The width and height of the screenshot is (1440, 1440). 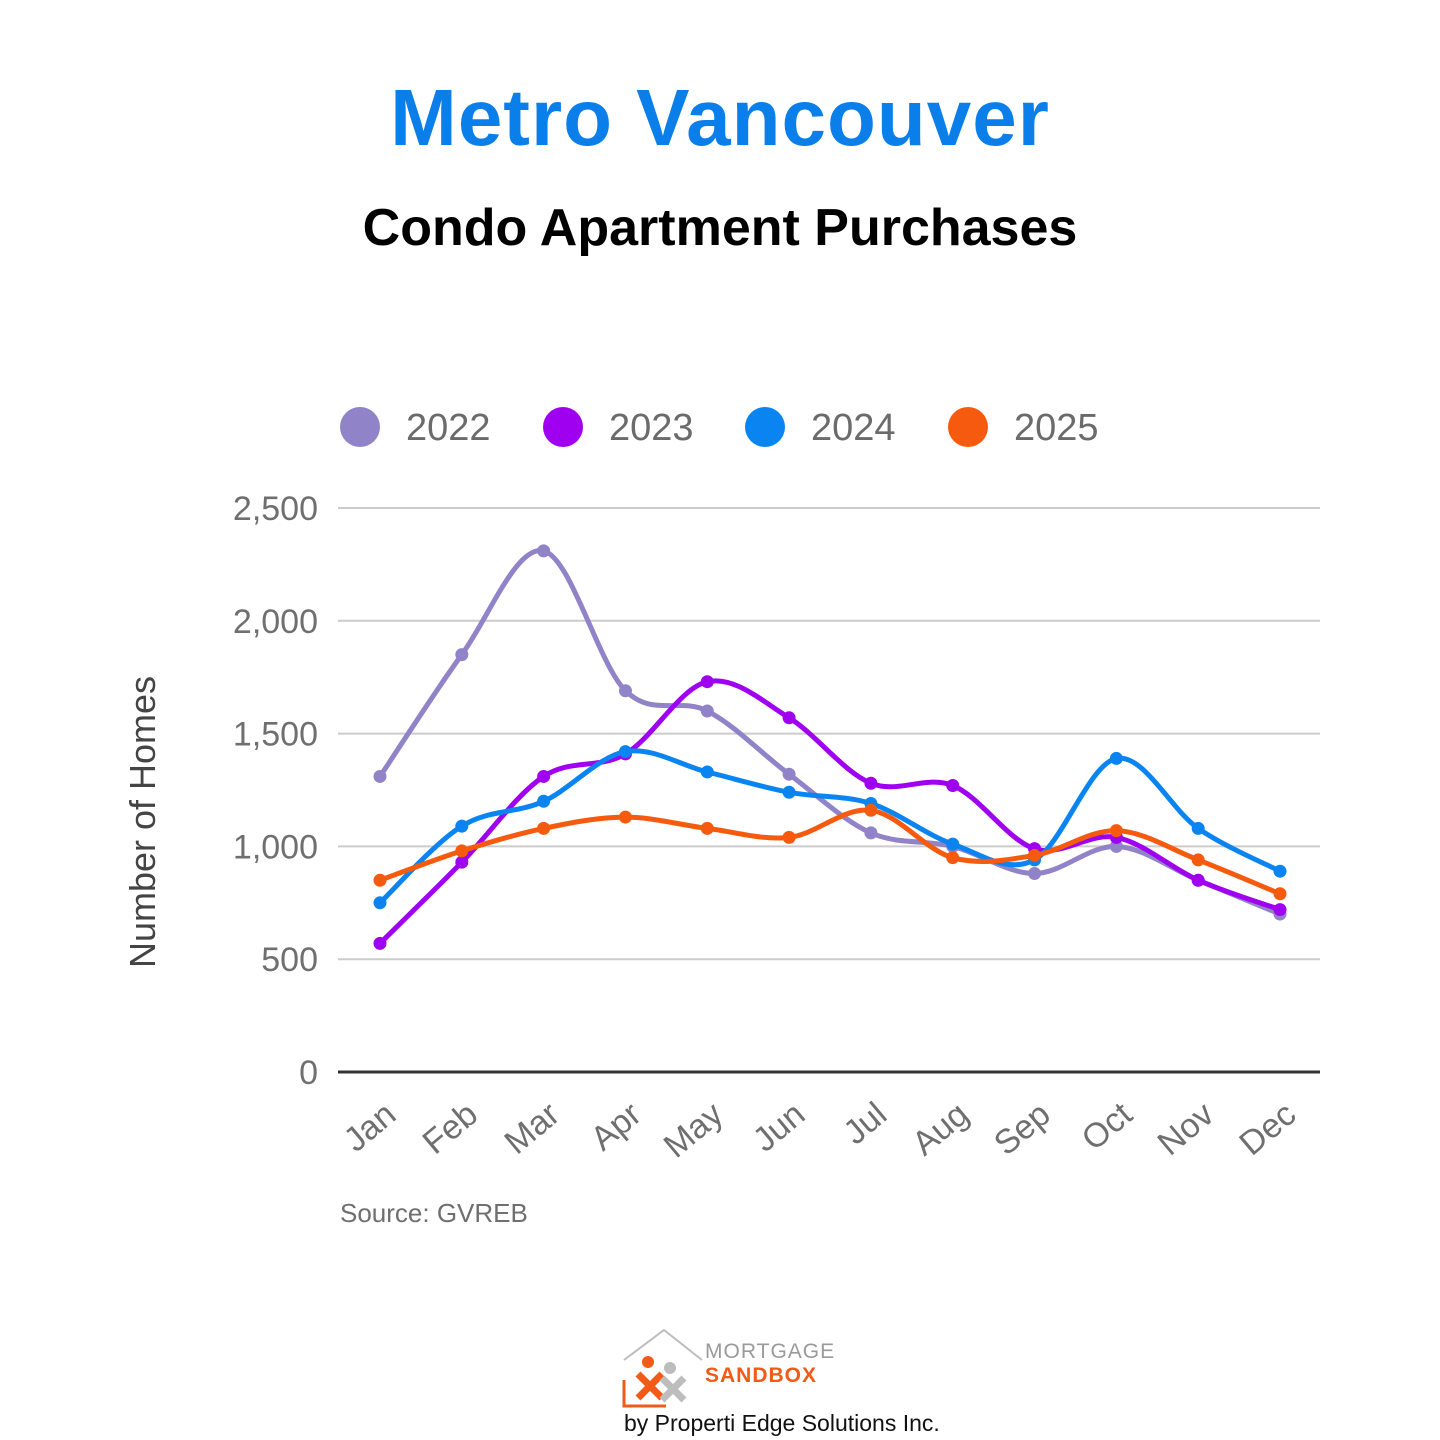 I want to click on x-tick-label: May, so click(x=694, y=1130).